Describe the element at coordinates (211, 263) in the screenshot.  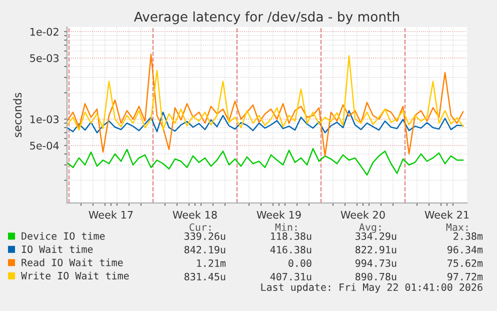
I see `text: 1.21m` at that location.